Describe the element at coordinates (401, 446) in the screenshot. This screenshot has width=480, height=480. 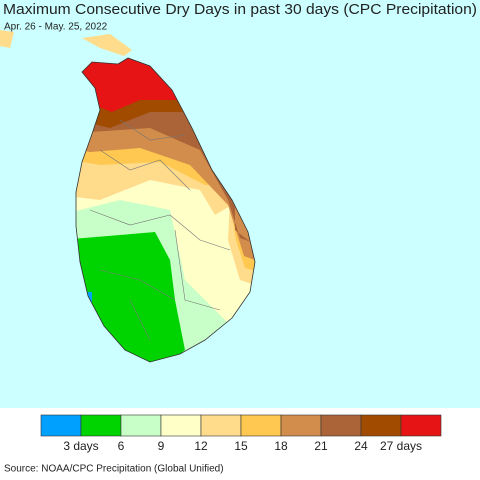
I see `legend-label: 27 days` at that location.